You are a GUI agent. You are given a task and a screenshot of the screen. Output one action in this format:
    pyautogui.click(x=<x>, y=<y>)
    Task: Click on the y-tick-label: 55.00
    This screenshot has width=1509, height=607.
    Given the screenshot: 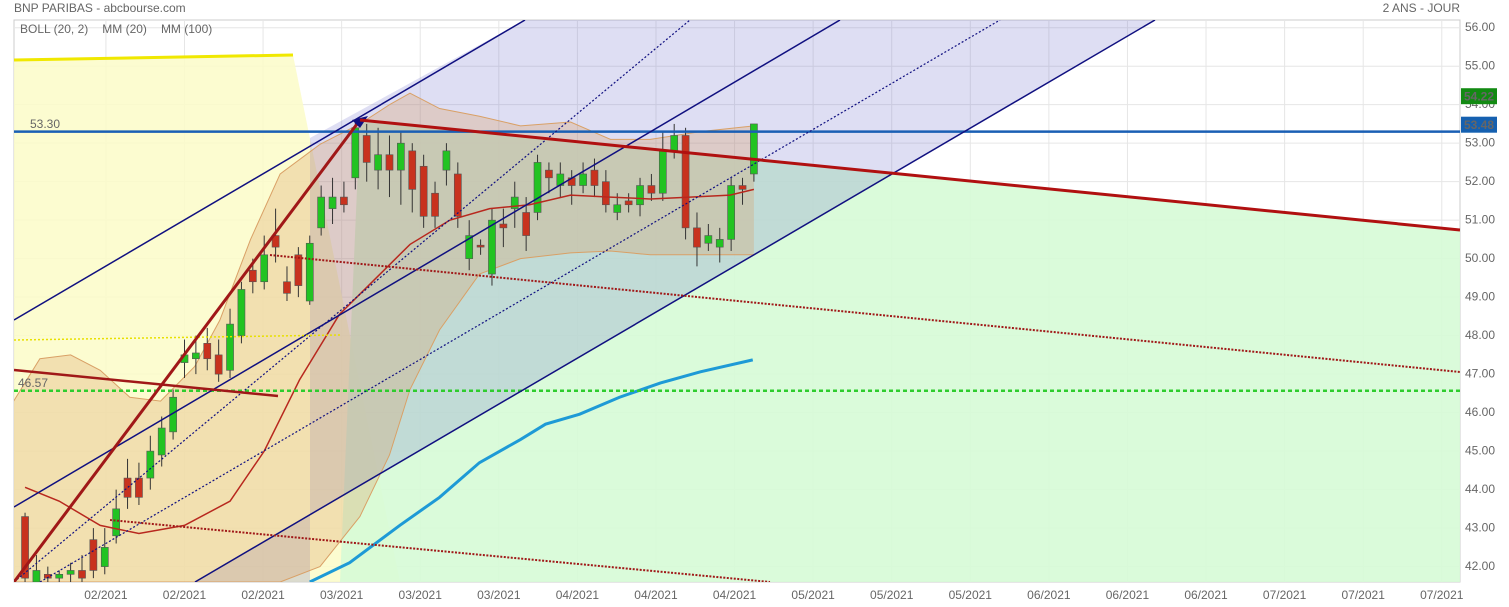 What is the action you would take?
    pyautogui.click(x=1480, y=65)
    